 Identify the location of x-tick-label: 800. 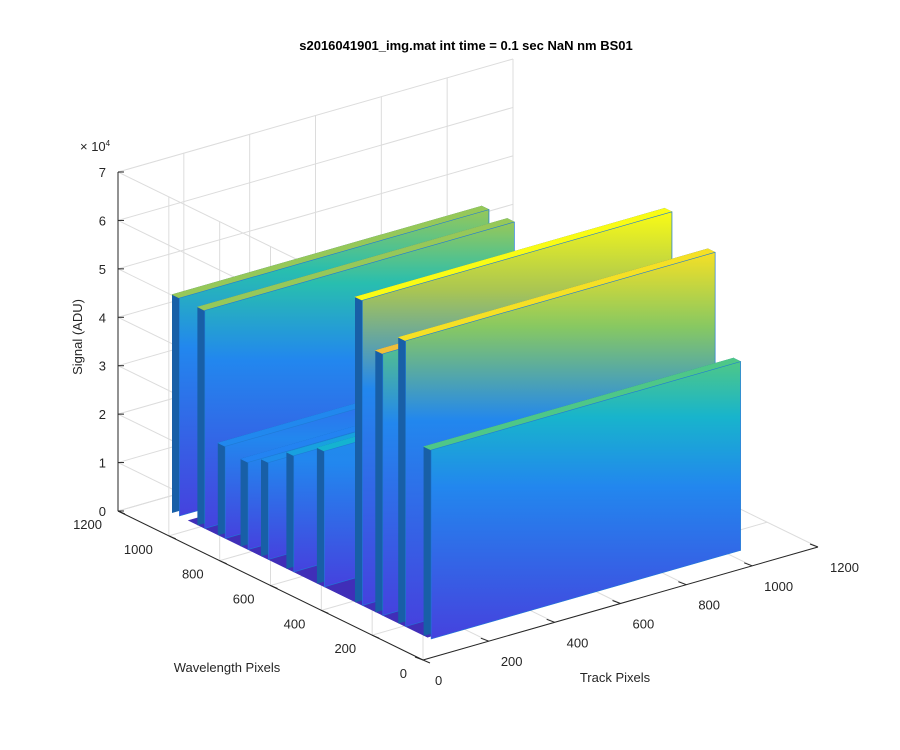
(709, 605).